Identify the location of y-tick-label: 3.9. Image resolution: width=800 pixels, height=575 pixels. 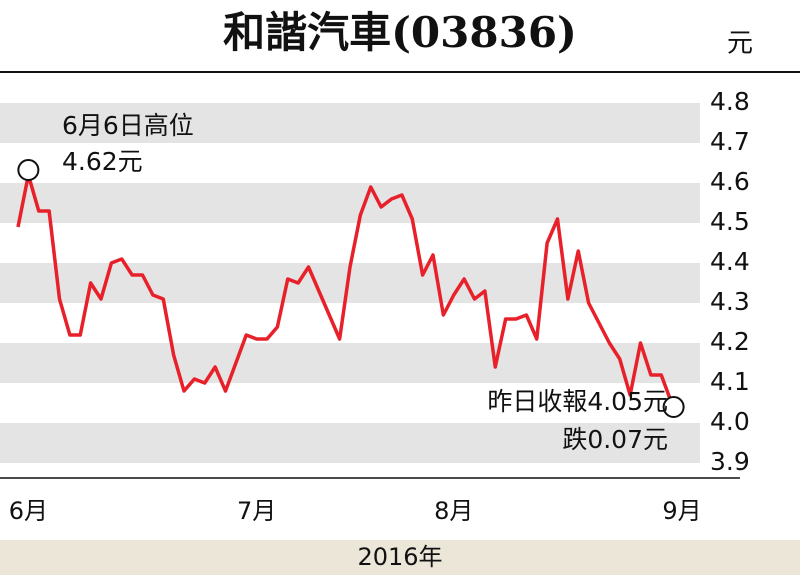
(730, 461).